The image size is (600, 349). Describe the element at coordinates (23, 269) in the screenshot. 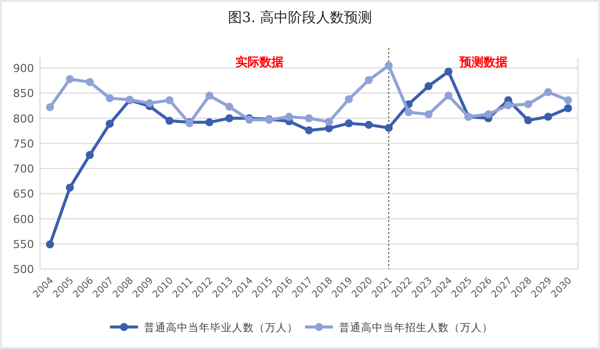

I see `y-tick-label: 500` at that location.